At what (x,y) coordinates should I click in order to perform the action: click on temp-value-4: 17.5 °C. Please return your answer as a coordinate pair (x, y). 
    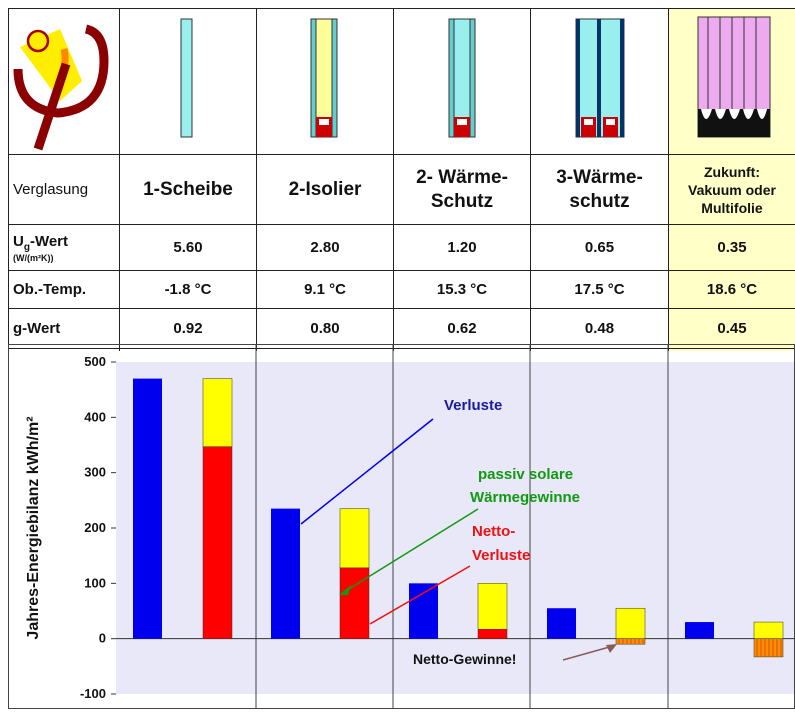
    Looking at the image, I should click on (599, 289).